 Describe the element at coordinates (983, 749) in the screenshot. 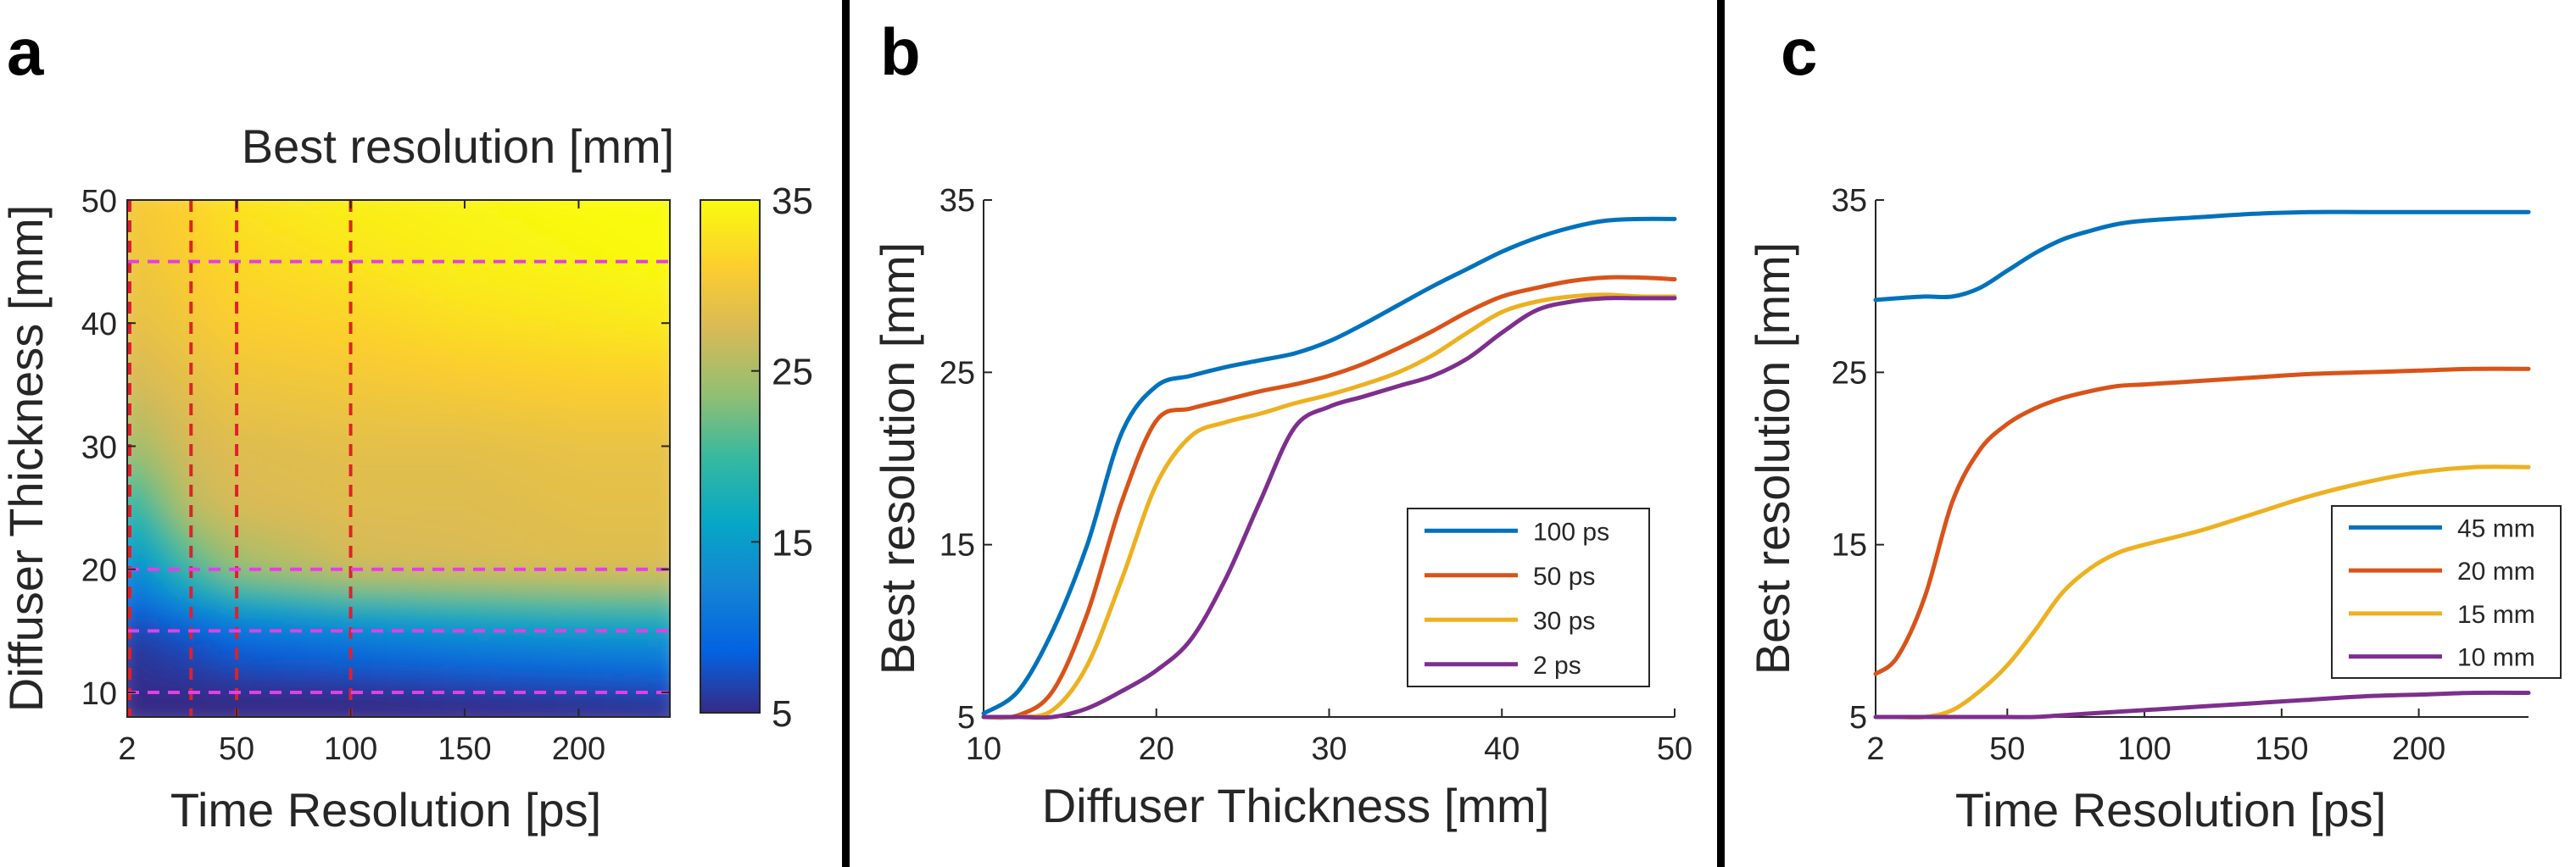

I see `chart-b-x-tick-label: 10` at that location.